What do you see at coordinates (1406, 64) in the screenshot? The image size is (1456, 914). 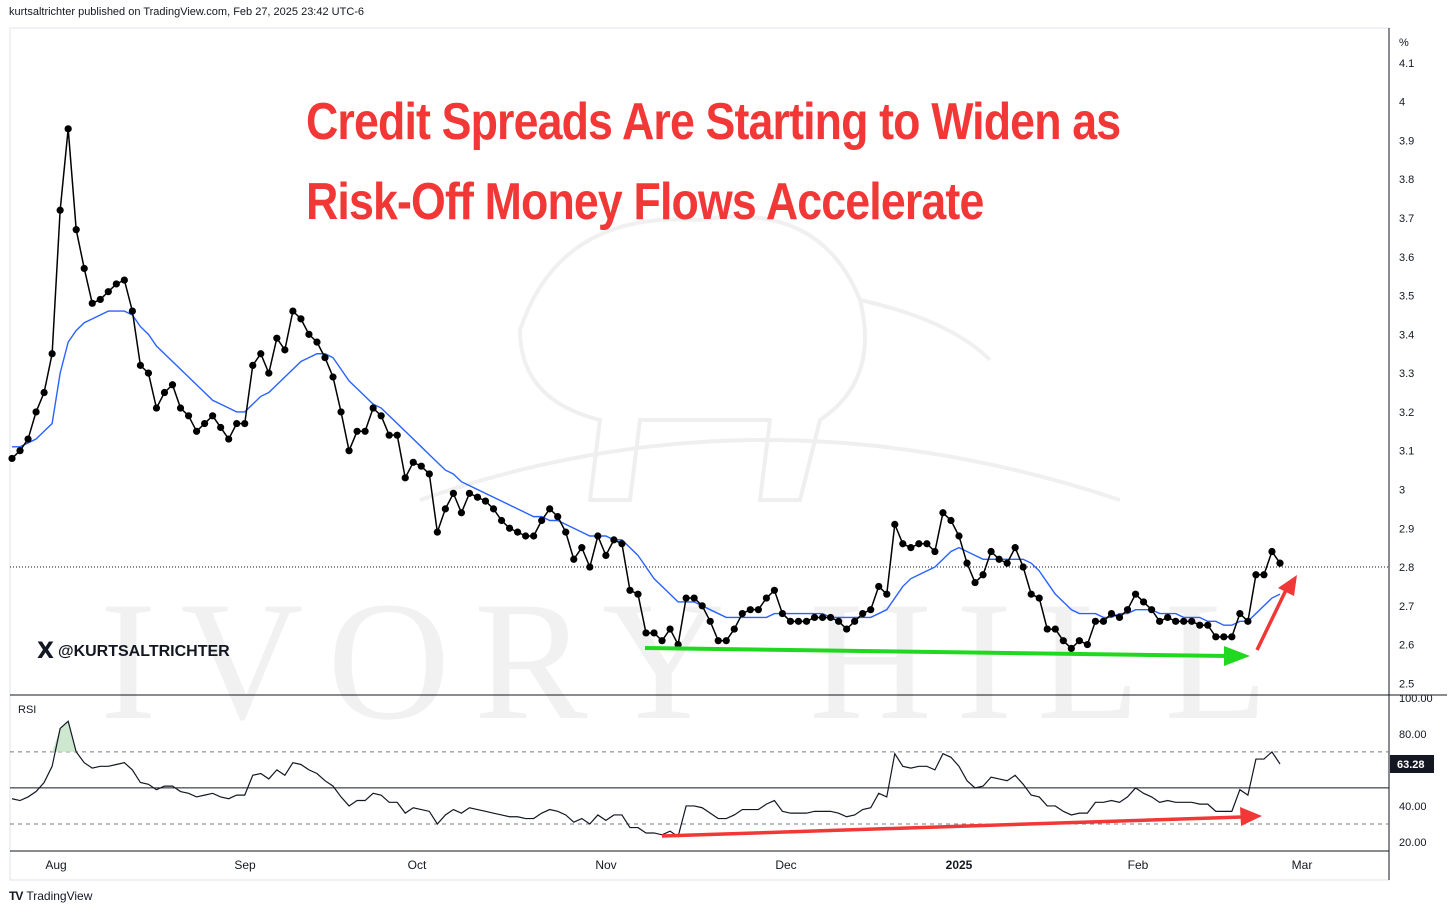 I see `price-tick-label: 4.1` at bounding box center [1406, 64].